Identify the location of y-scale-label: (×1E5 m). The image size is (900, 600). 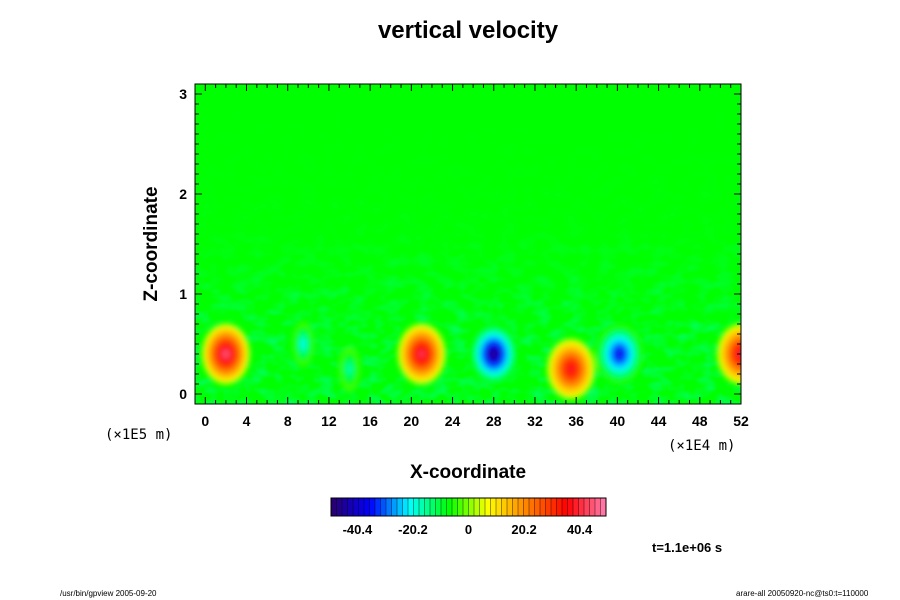
(138, 435).